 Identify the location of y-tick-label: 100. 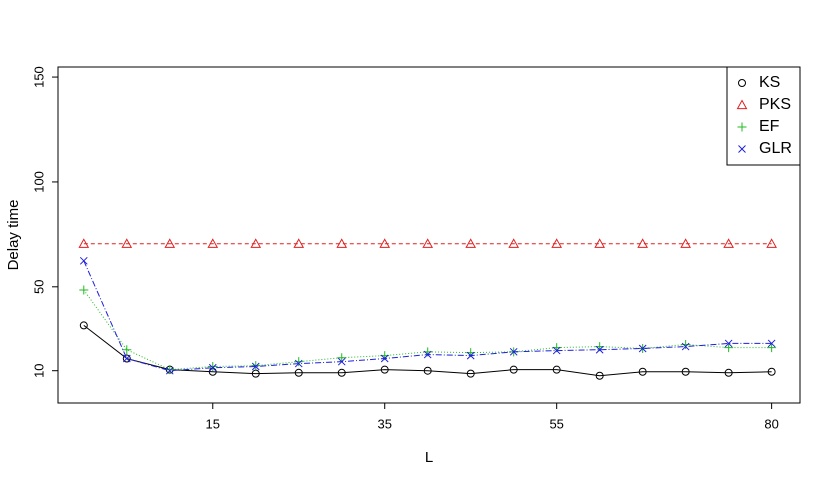
(38, 182).